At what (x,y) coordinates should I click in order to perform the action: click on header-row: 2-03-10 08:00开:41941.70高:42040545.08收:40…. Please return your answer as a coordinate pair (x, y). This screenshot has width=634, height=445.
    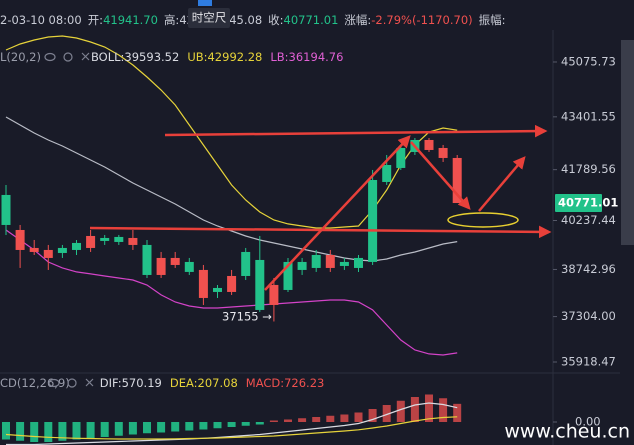
    Looking at the image, I should click on (253, 20).